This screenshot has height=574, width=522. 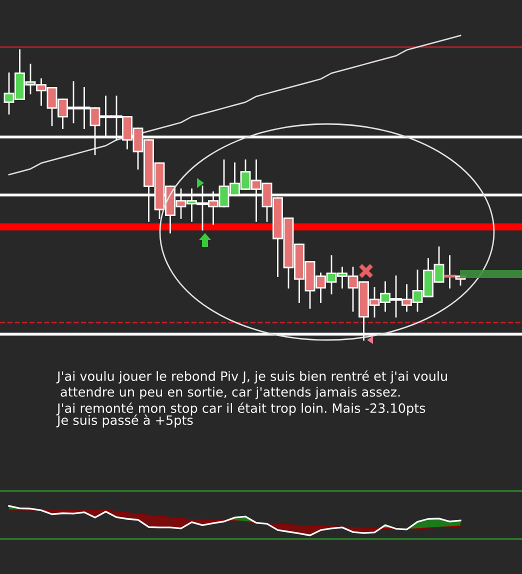 What do you see at coordinates (230, 393) in the screenshot?
I see `text: attendre un peu en sortie, car j'attends jamais assez.` at bounding box center [230, 393].